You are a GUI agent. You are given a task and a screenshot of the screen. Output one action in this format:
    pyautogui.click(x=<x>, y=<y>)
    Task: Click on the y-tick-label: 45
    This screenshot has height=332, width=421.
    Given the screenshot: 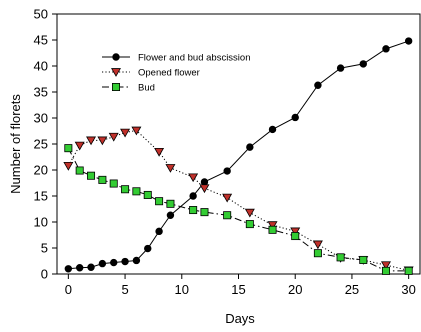 What is the action you would take?
    pyautogui.click(x=41, y=40)
    